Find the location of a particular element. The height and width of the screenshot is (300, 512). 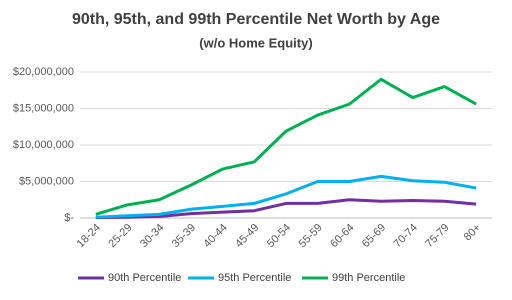

y-tick-label: $10,000,000 is located at coordinates (43, 145).